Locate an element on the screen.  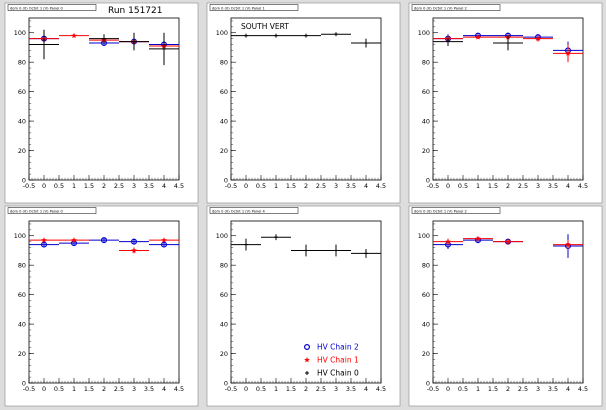
run-label: Run 151721 is located at coordinates (135, 11).